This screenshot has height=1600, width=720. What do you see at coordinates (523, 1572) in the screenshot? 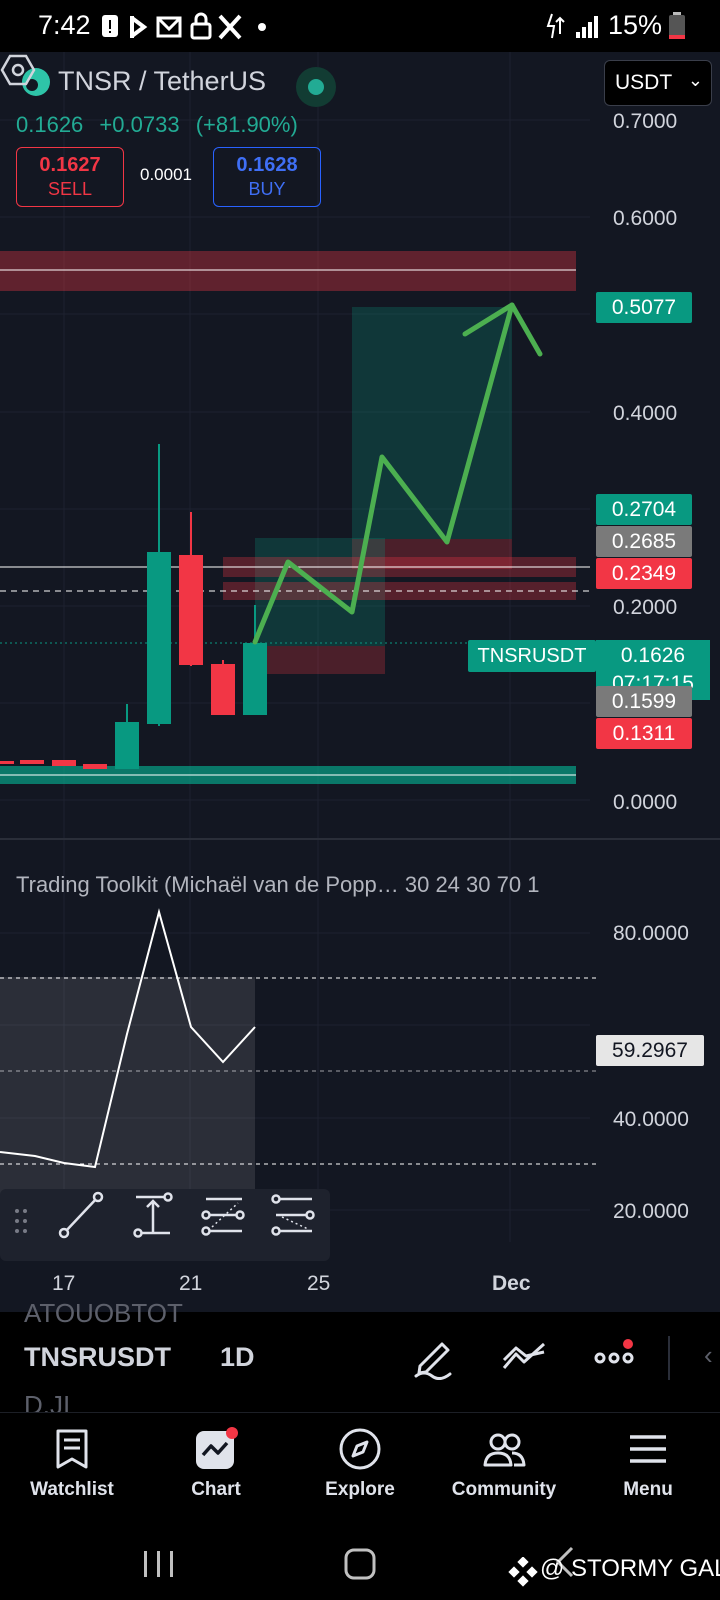
I see `watermark-logo-icon` at bounding box center [523, 1572].